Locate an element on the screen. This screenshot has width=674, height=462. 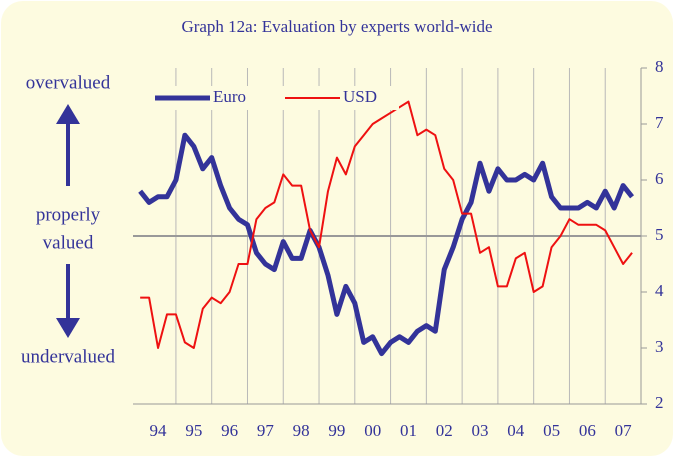
x-tick-label: 94 is located at coordinates (159, 430).